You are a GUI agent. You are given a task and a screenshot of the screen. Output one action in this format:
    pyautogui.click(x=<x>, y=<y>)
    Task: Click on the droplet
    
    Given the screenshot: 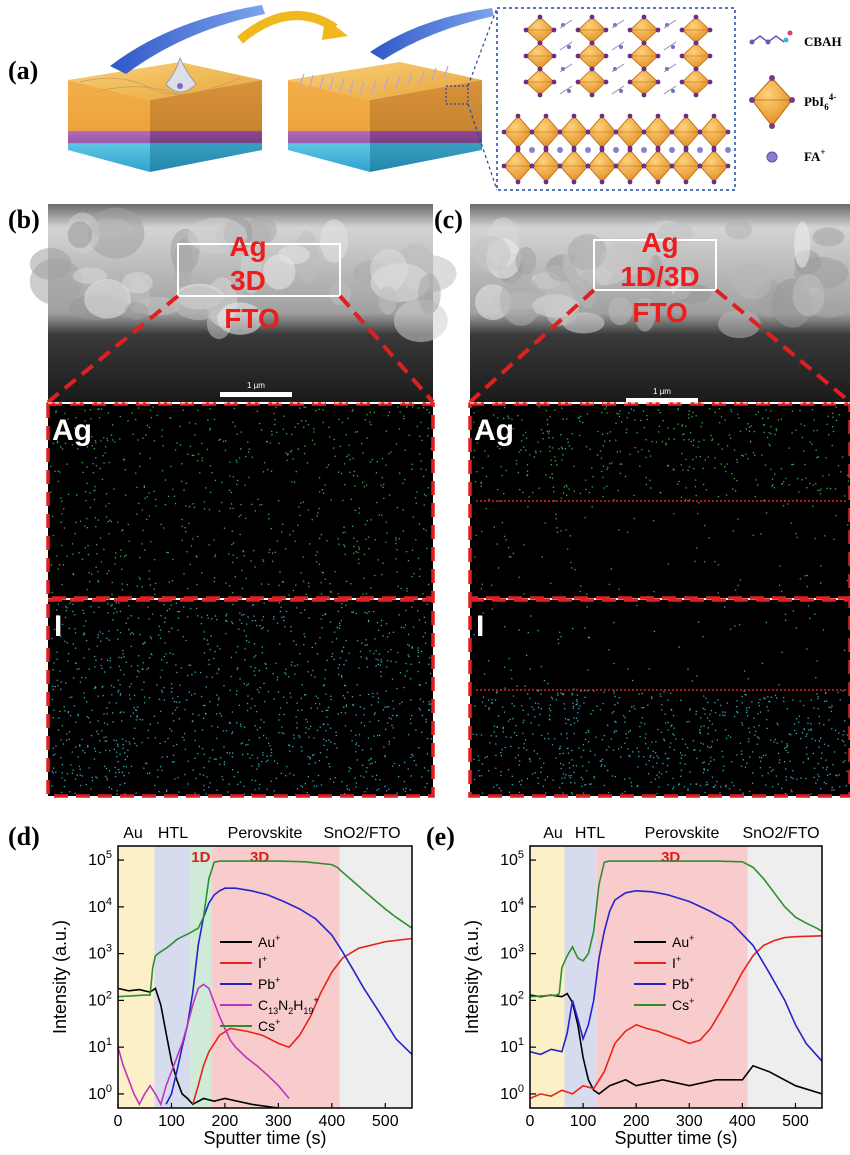 What is the action you would take?
    pyautogui.click(x=181, y=74)
    